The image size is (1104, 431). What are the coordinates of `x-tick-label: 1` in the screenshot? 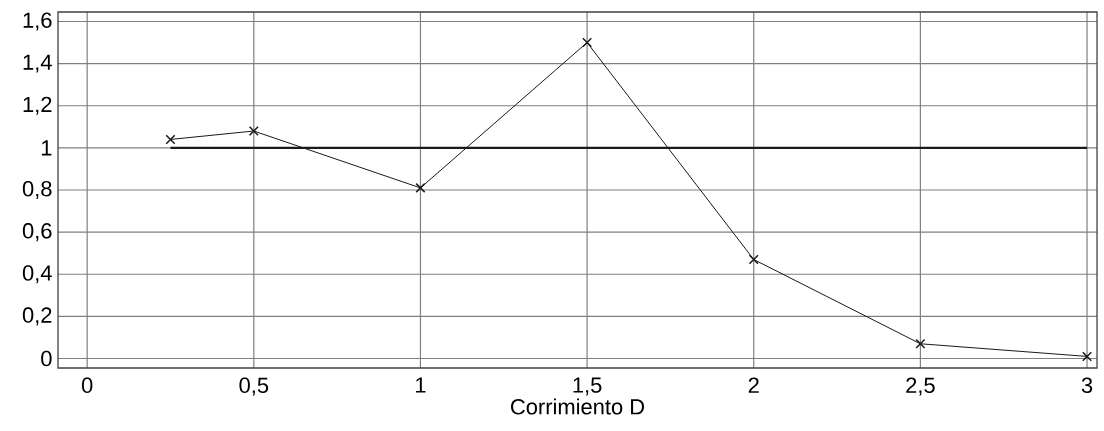 It's located at (421, 385).